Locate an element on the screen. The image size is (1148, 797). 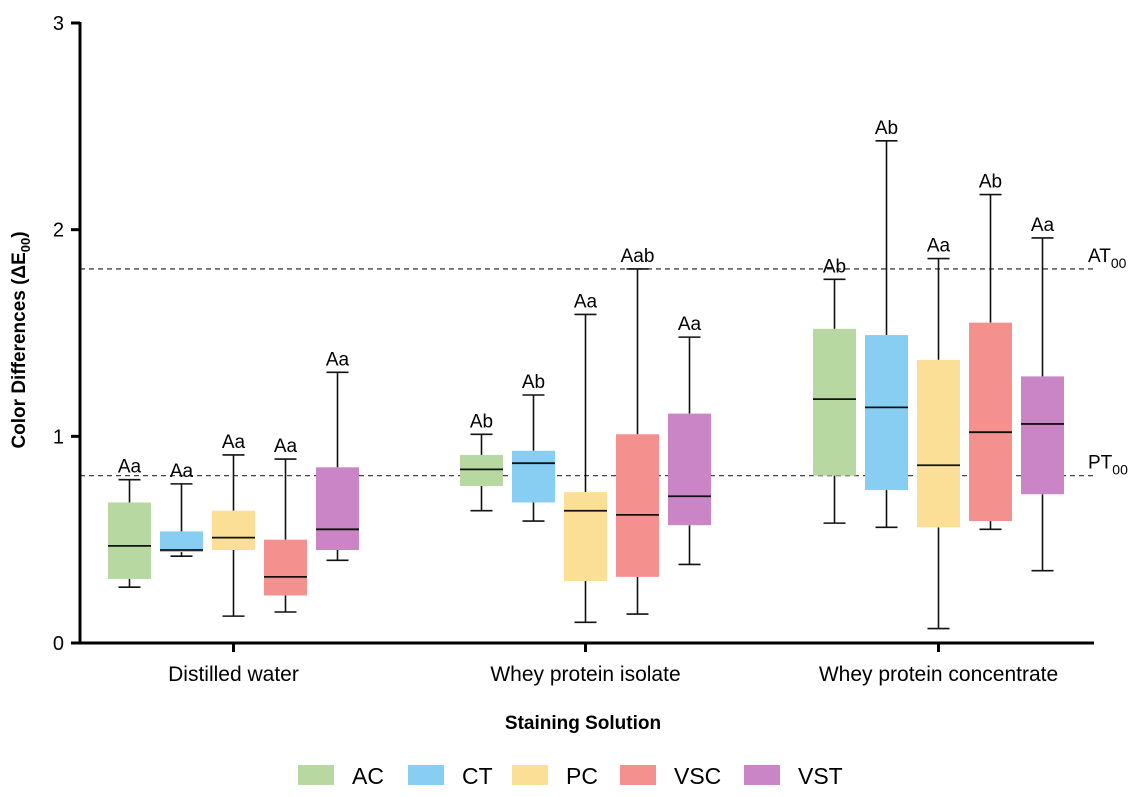
y-tick-label: 3 is located at coordinates (58, 24).